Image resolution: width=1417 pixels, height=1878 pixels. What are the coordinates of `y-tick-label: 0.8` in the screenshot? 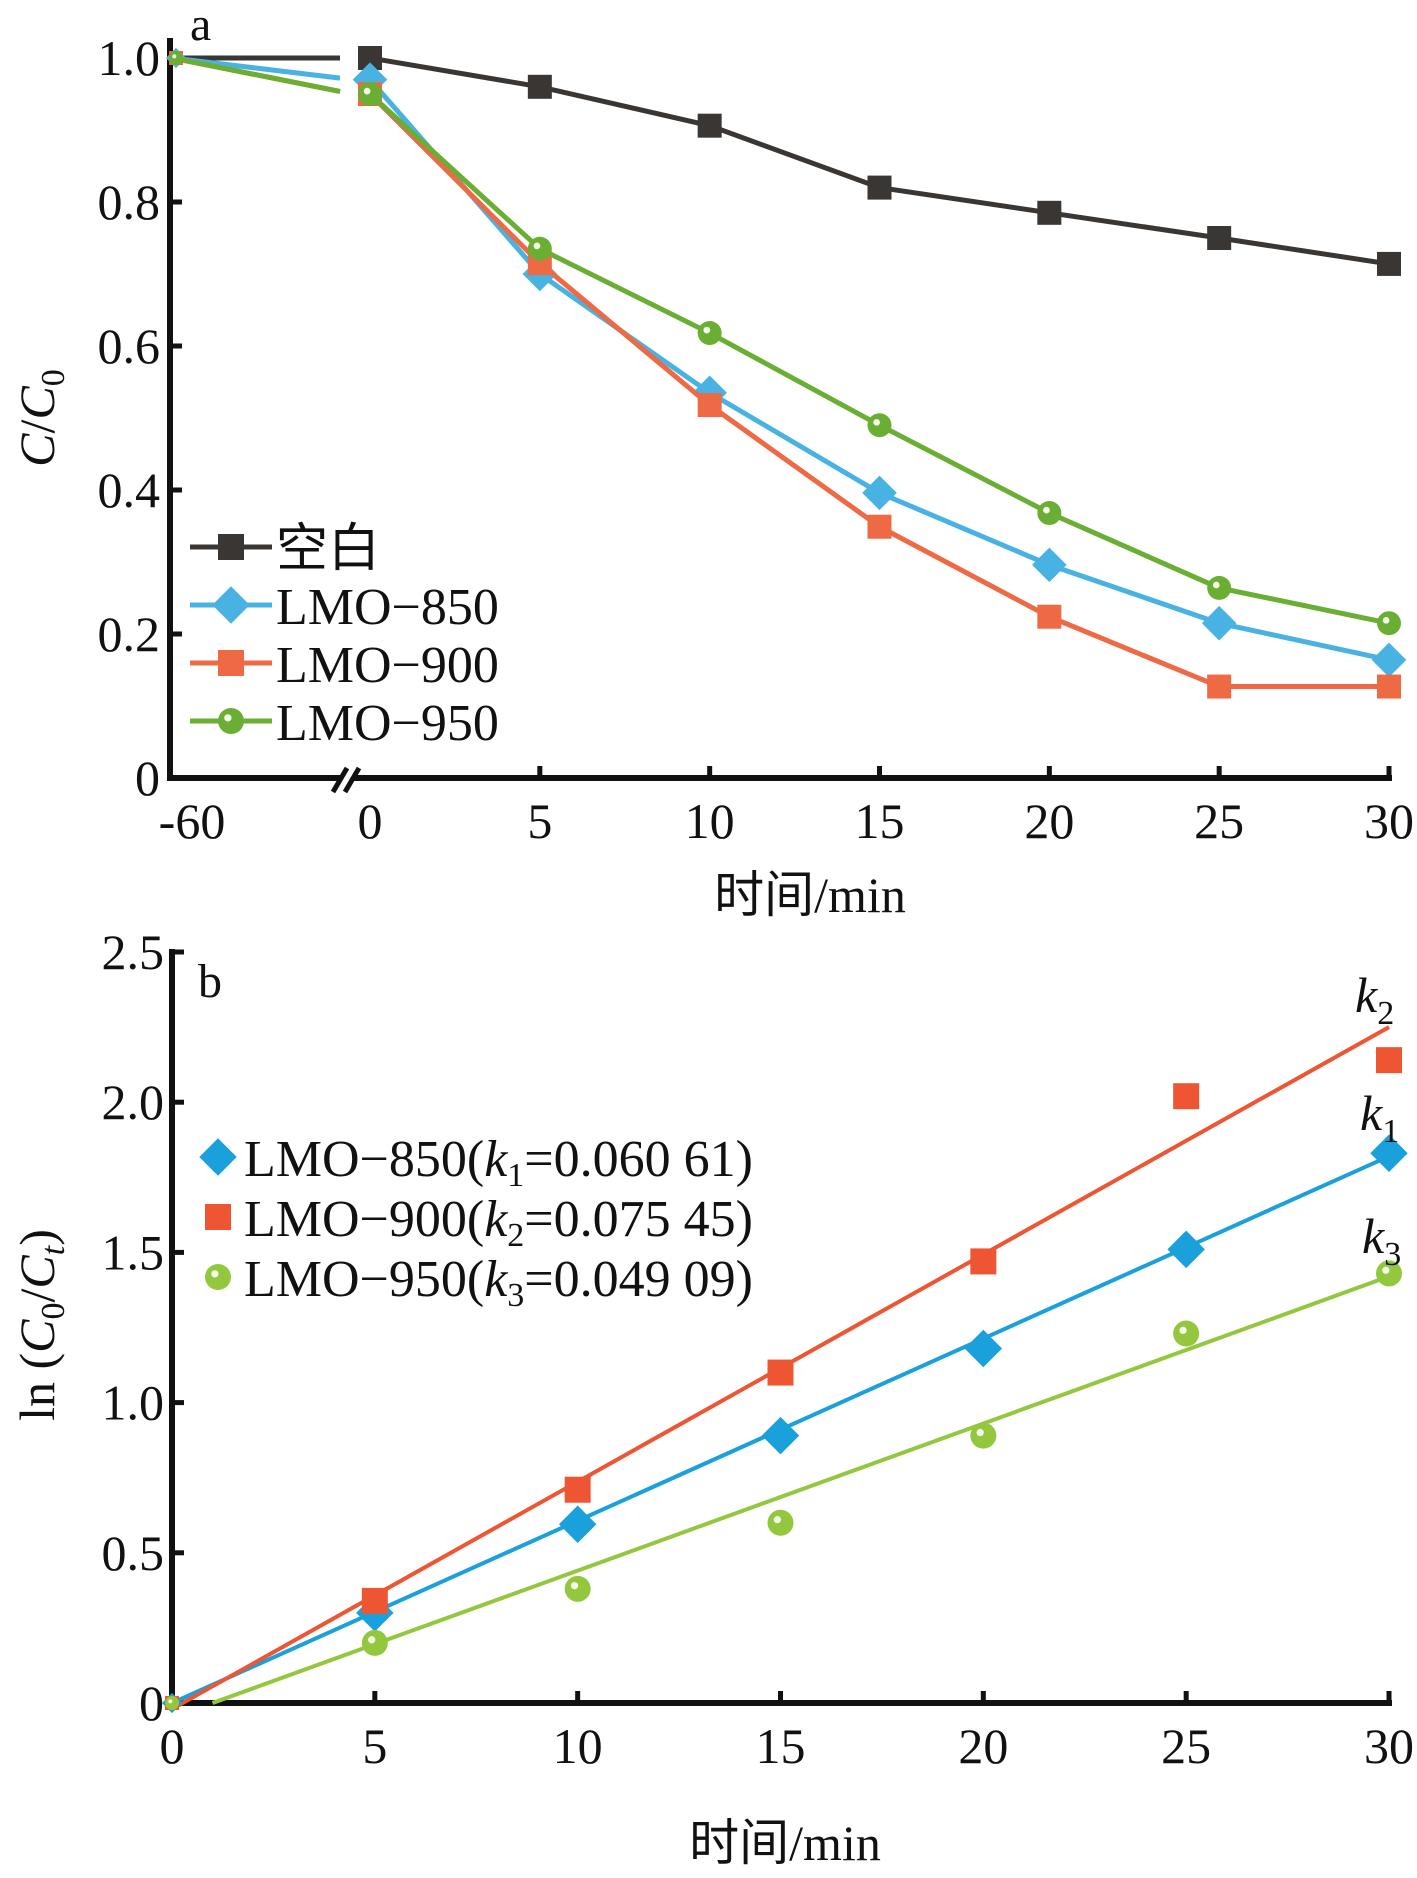 It's located at (129, 202).